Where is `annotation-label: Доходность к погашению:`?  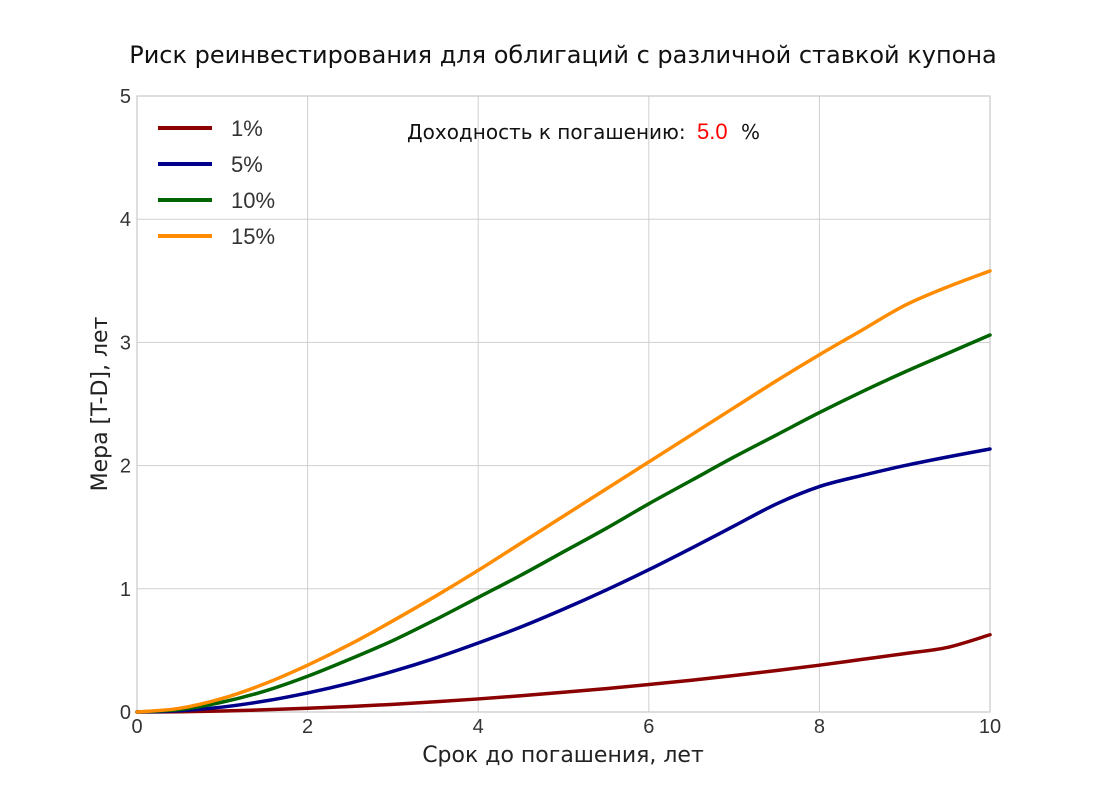
annotation-label: Доходность к погашению: is located at coordinates (546, 132).